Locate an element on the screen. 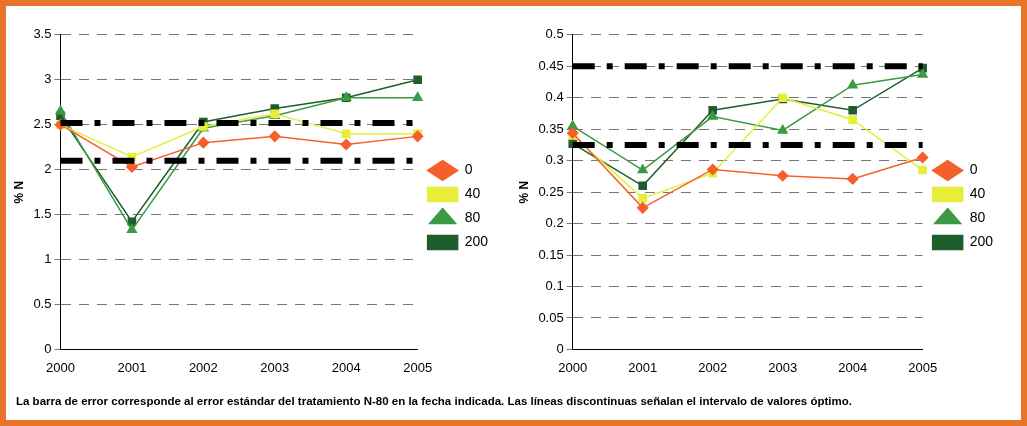 Image resolution: width=1027 pixels, height=426 pixels. y-tick-label: 1.5 is located at coordinates (42, 214).